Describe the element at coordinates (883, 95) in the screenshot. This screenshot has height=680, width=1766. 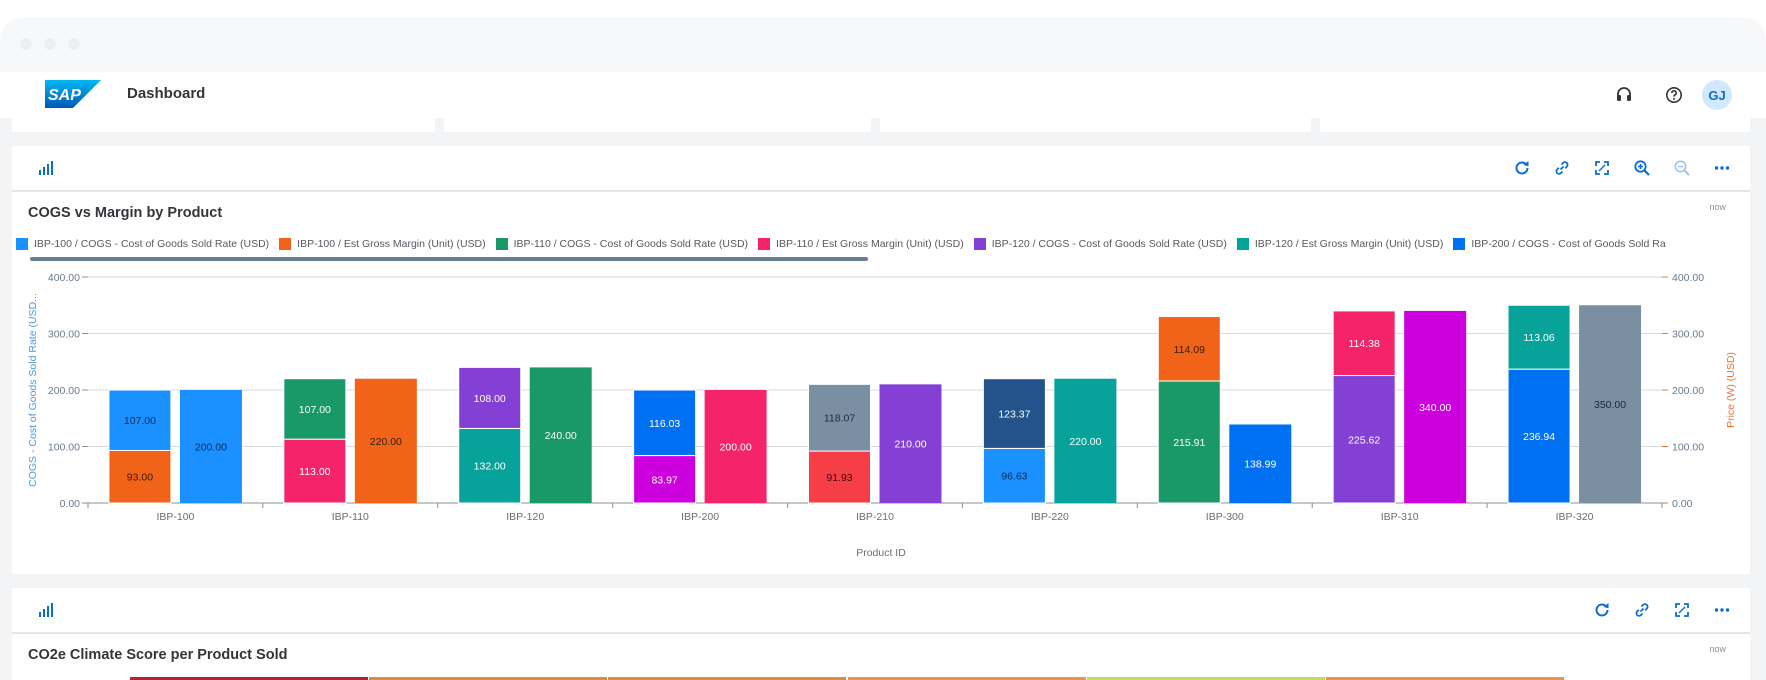
I see `shell-bar` at that location.